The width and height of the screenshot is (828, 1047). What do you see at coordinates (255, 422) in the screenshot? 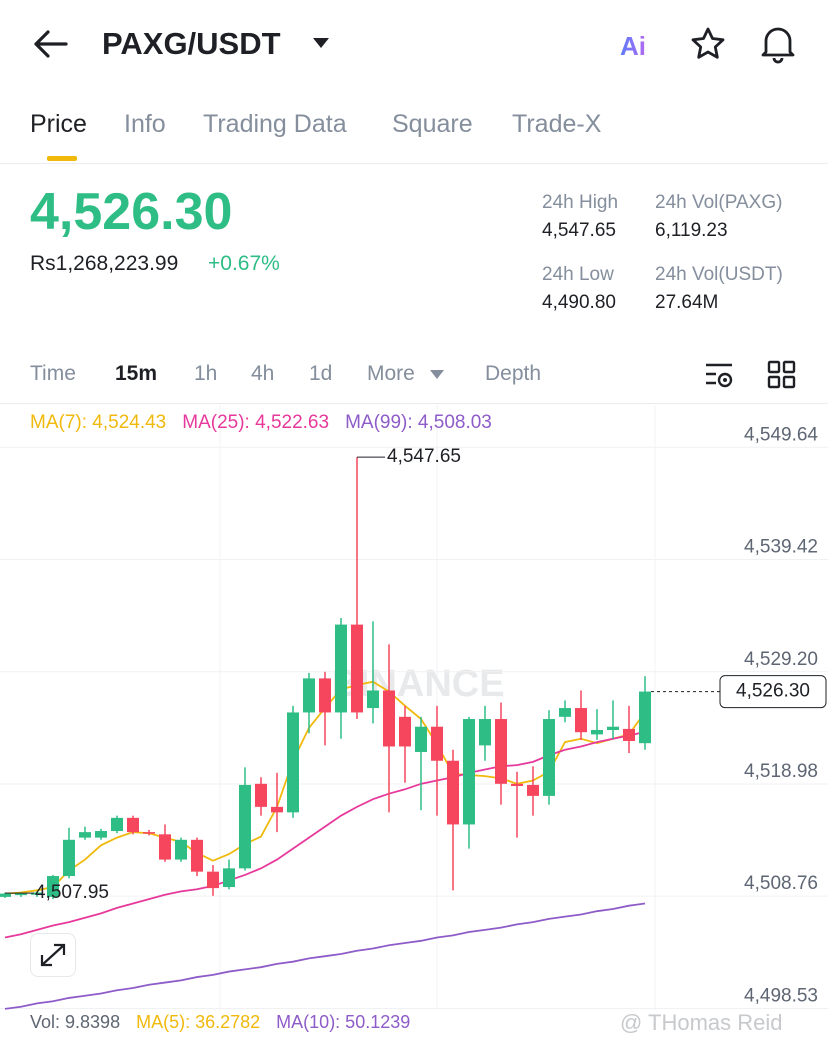
I see `ma-legend: MA(25): 4,522.63` at bounding box center [255, 422].